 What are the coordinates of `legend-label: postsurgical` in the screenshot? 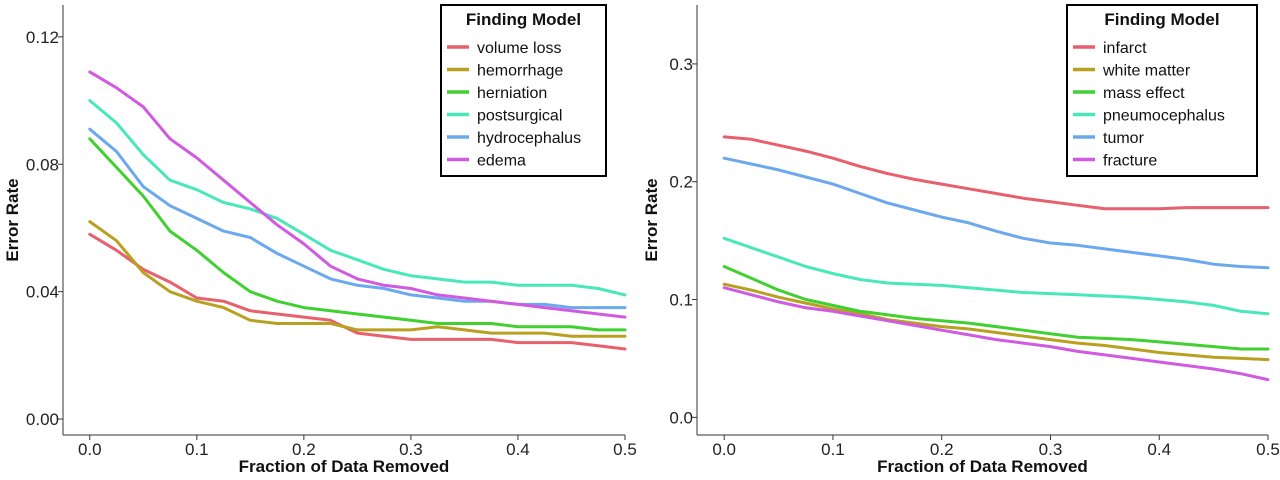 It's located at (519, 116).